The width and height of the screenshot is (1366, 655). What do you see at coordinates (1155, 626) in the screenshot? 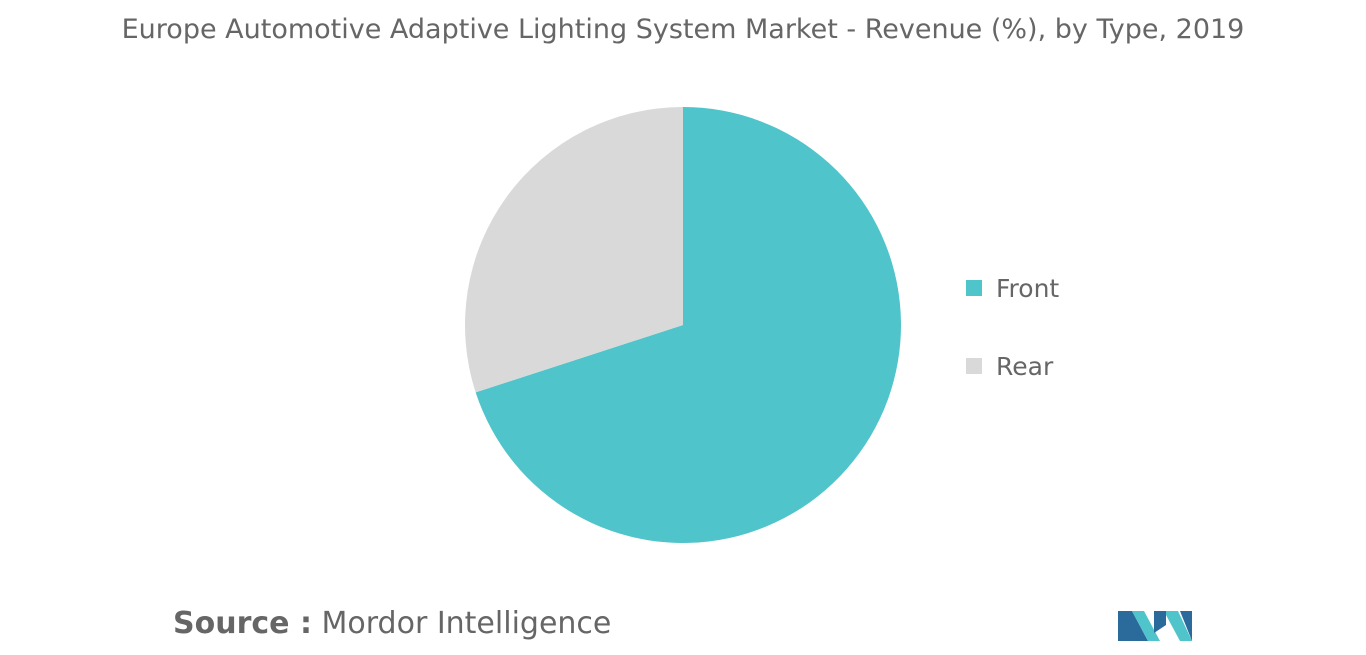
I see `mordor-intelligence-logo-icon` at bounding box center [1155, 626].